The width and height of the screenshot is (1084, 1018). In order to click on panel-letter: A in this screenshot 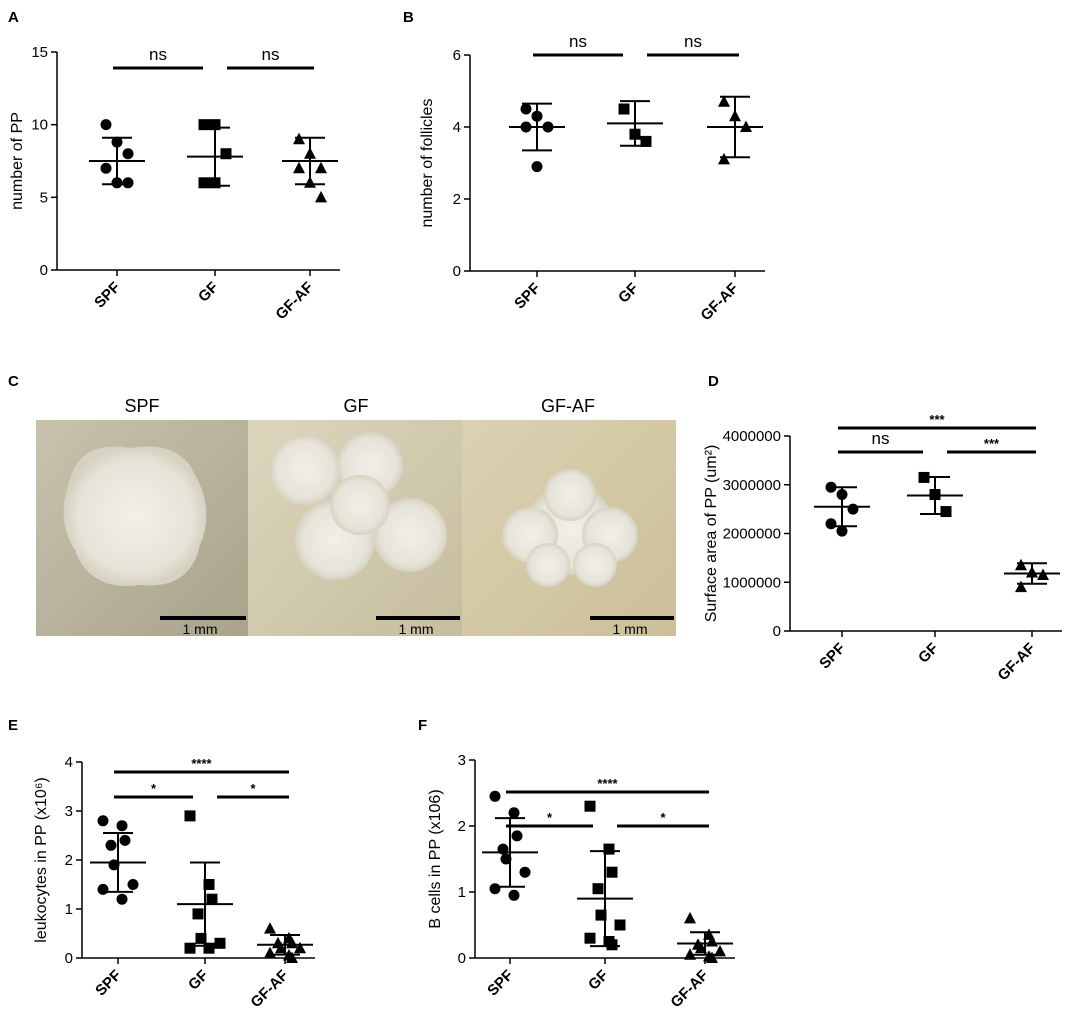, I will do `click(13, 17)`.